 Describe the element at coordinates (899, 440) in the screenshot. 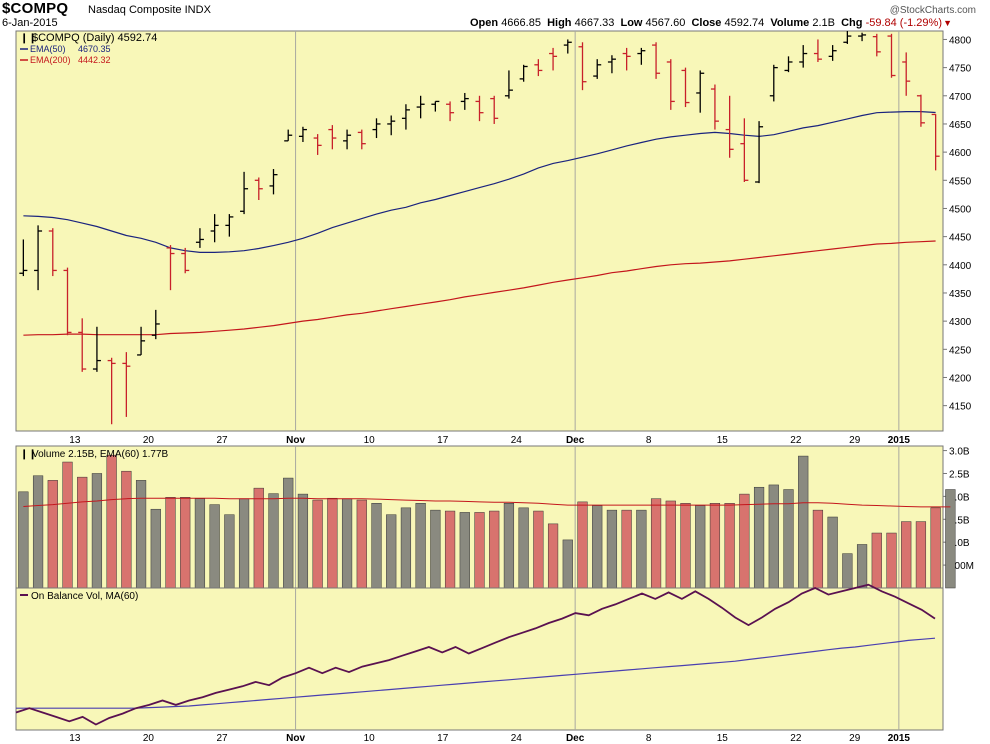

I see `x-axis-label: 2015` at that location.